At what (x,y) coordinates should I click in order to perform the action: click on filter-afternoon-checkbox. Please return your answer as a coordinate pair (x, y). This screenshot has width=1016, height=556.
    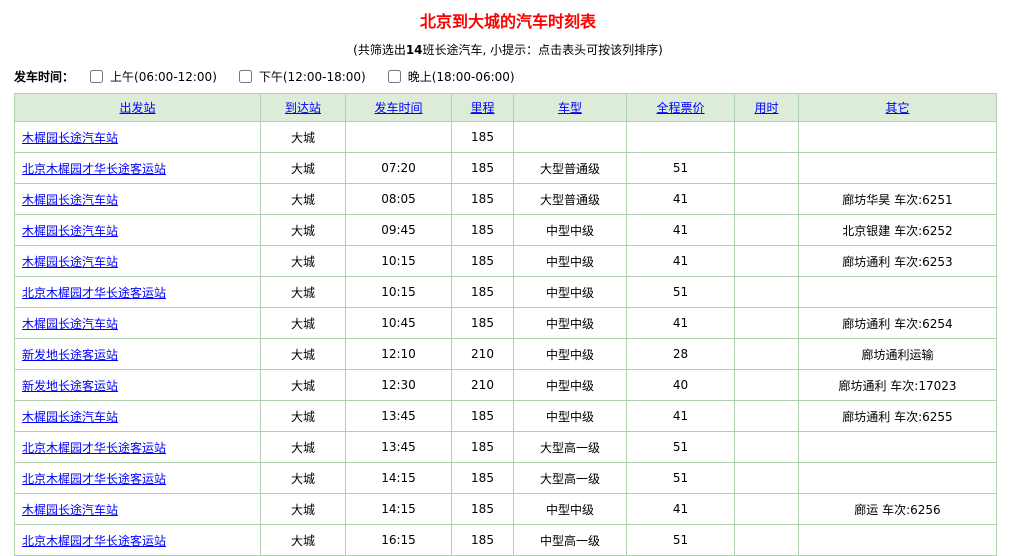
    Looking at the image, I should click on (245, 76).